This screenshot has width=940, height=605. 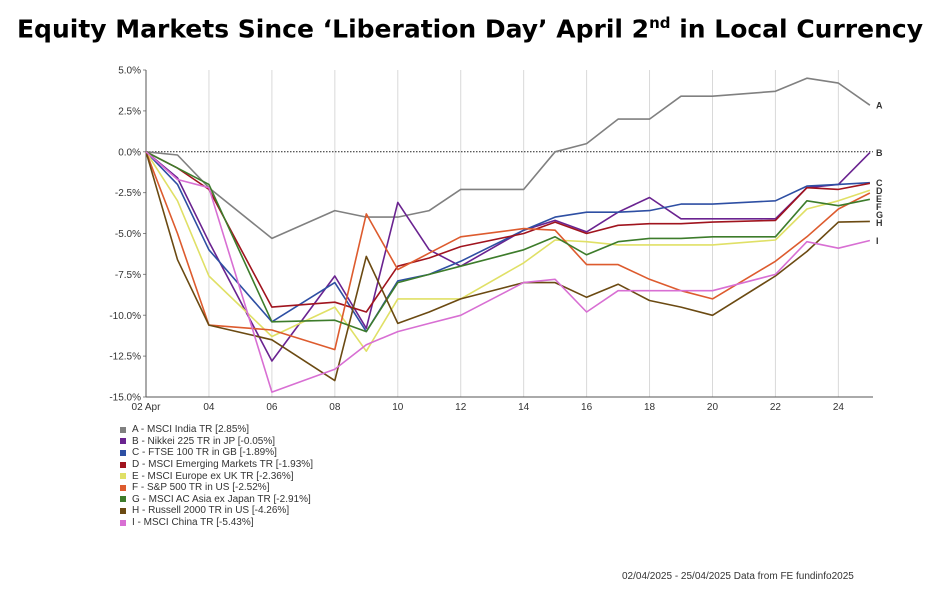 What do you see at coordinates (776, 407) in the screenshot?
I see `x-tick-label: 22` at bounding box center [776, 407].